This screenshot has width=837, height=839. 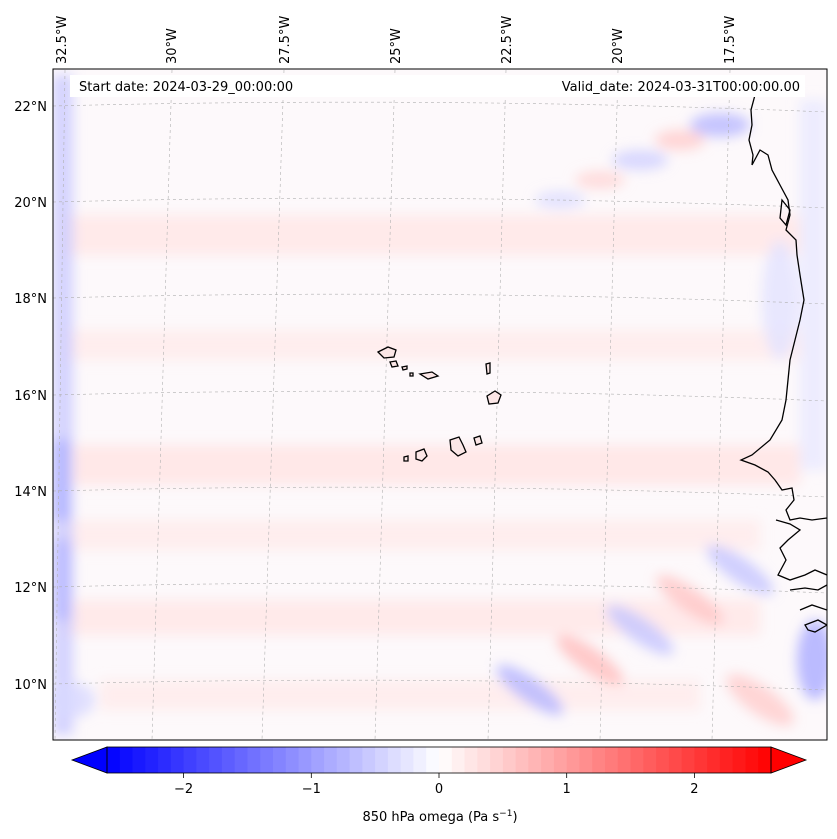 I want to click on colorbar-extend-max, so click(x=789, y=760).